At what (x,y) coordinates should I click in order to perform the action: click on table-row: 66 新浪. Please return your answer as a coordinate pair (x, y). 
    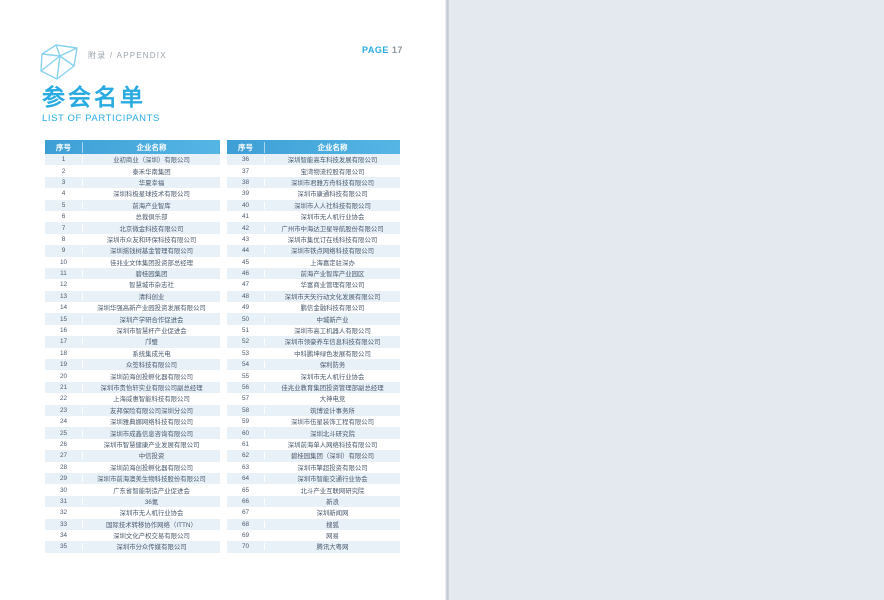
    Looking at the image, I should click on (313, 501).